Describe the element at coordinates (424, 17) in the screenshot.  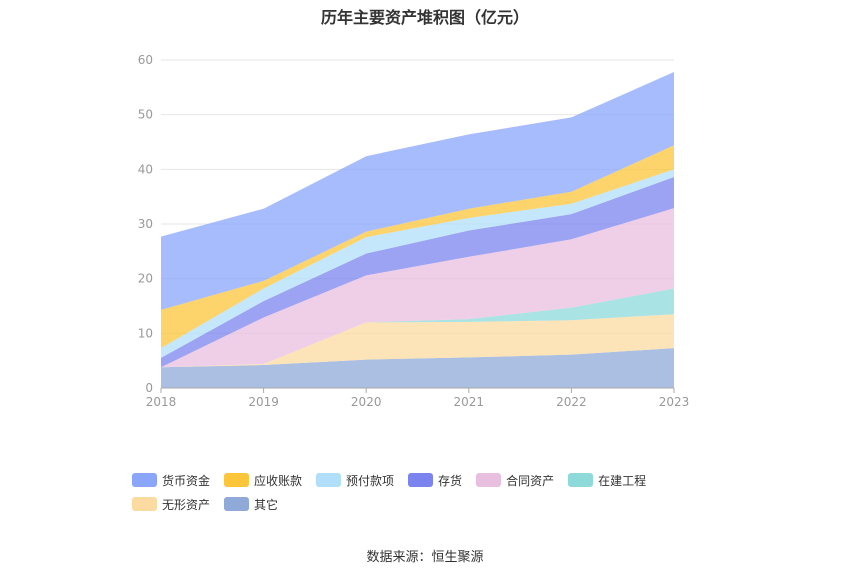
I see `chart-title: 历年主要资产堆积图（亿元）` at that location.